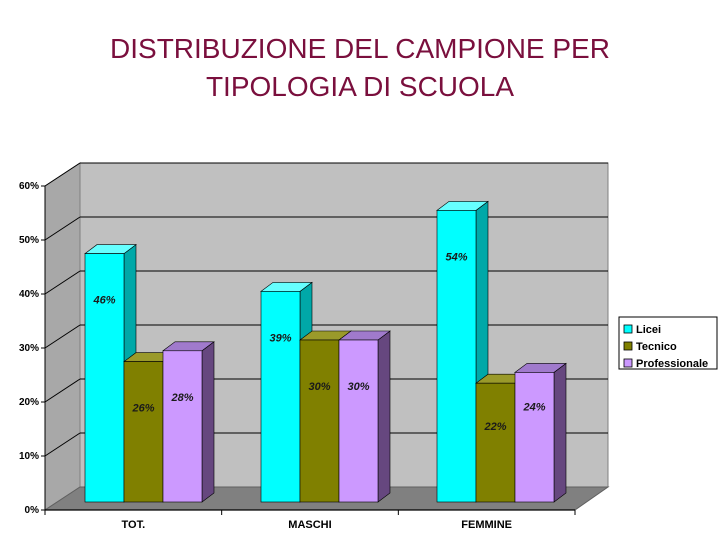 This screenshot has height=540, width=720. What do you see at coordinates (181, 398) in the screenshot?
I see `data-label: 28%` at bounding box center [181, 398].